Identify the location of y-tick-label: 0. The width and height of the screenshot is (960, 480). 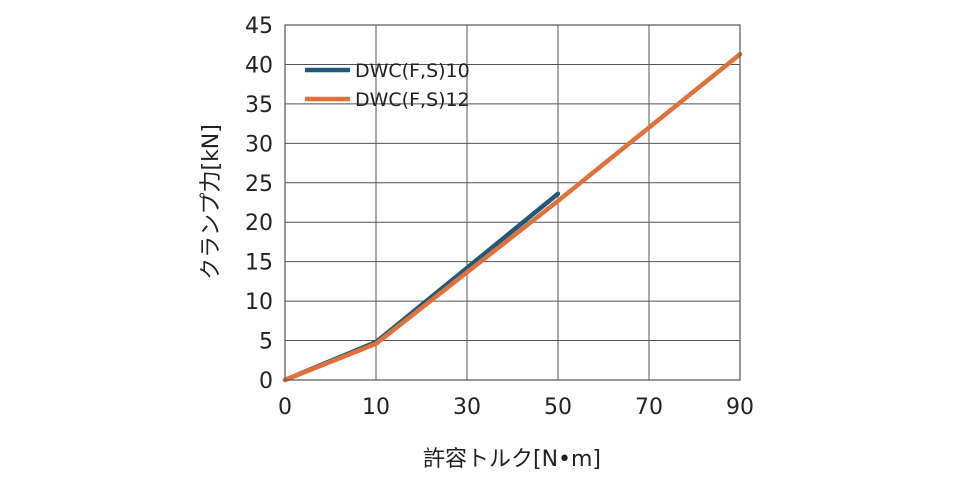
(266, 381).